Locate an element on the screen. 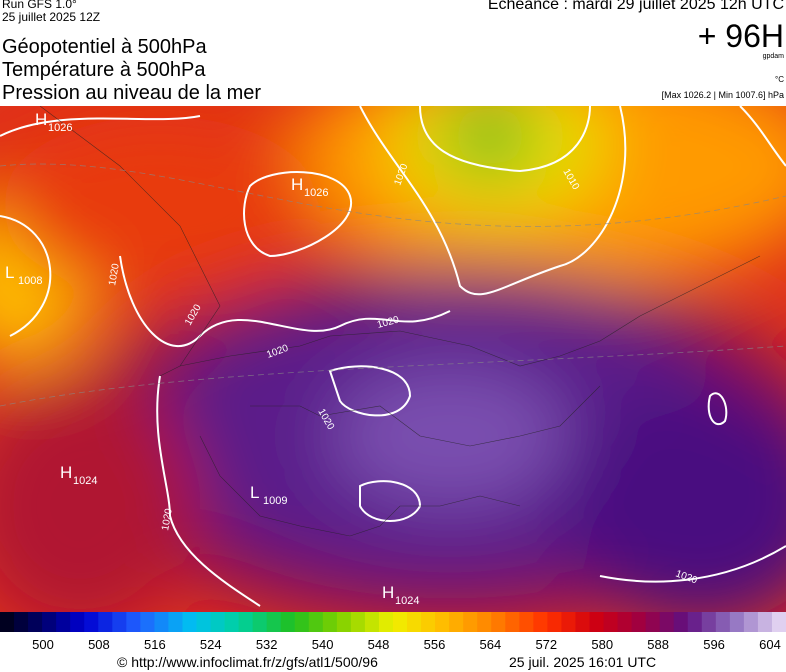 This screenshot has height=672, width=786. colorbar-tick: 540 is located at coordinates (323, 644).